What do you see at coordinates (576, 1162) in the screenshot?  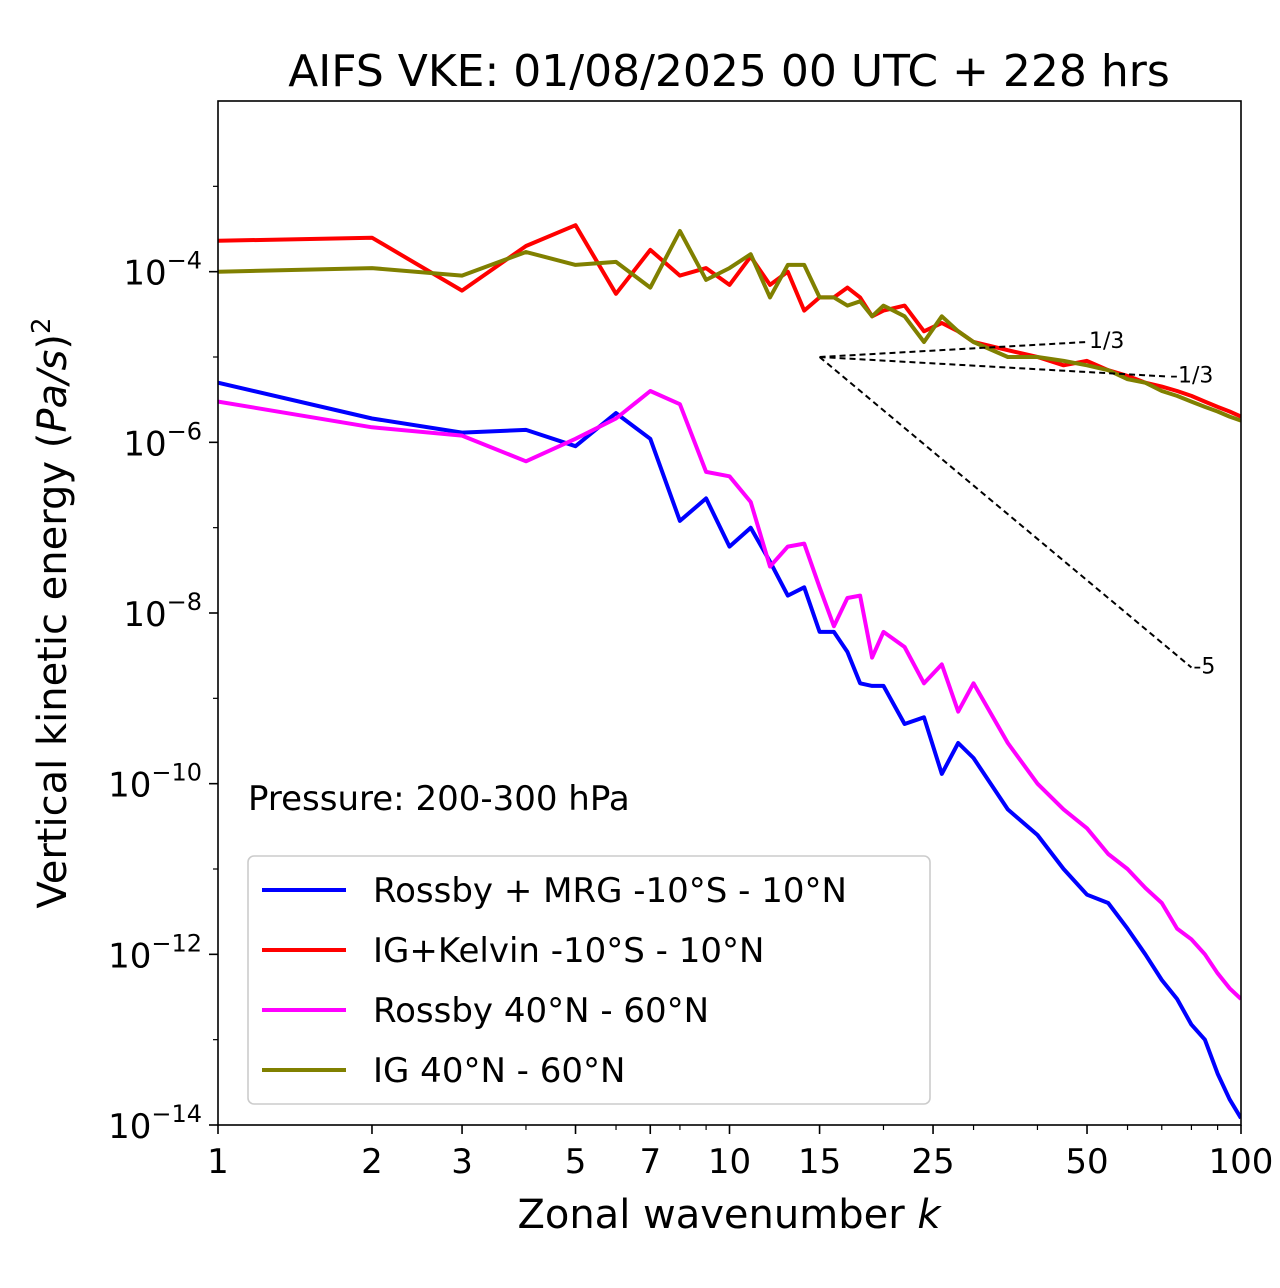 I see `x-tick-label: 5` at bounding box center [576, 1162].